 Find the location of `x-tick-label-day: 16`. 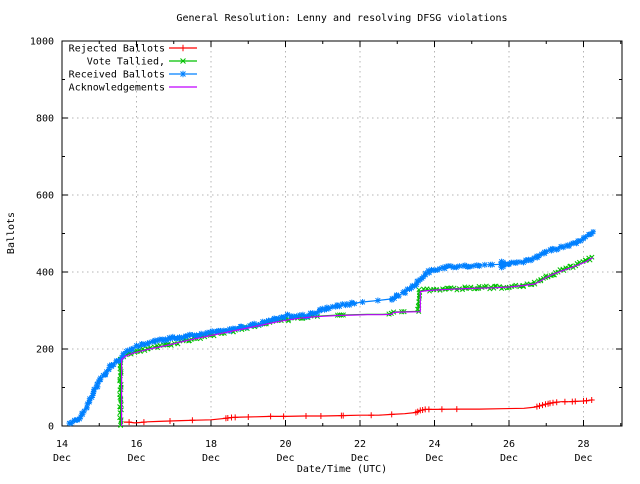

x-tick-label-day: 16 is located at coordinates (136, 444).